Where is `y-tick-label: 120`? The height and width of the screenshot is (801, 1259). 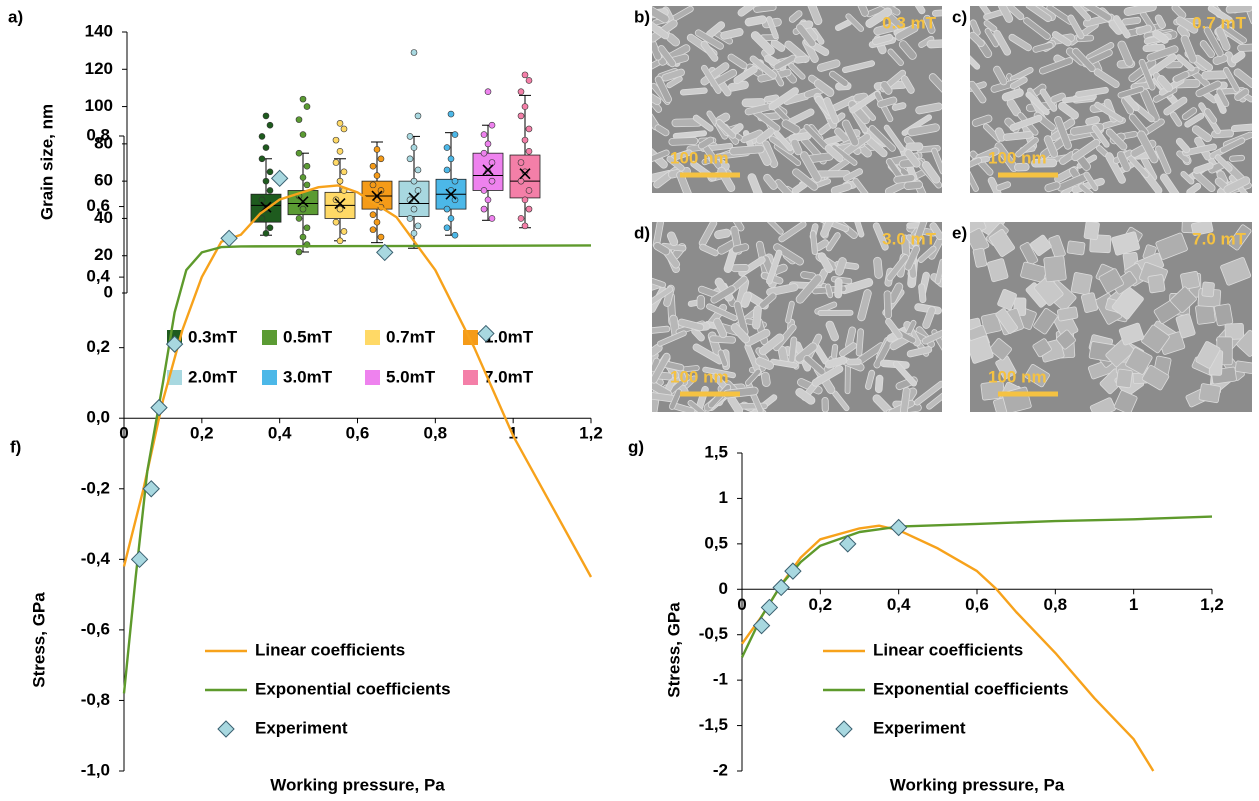
y-tick-label: 120 is located at coordinates (99, 68).